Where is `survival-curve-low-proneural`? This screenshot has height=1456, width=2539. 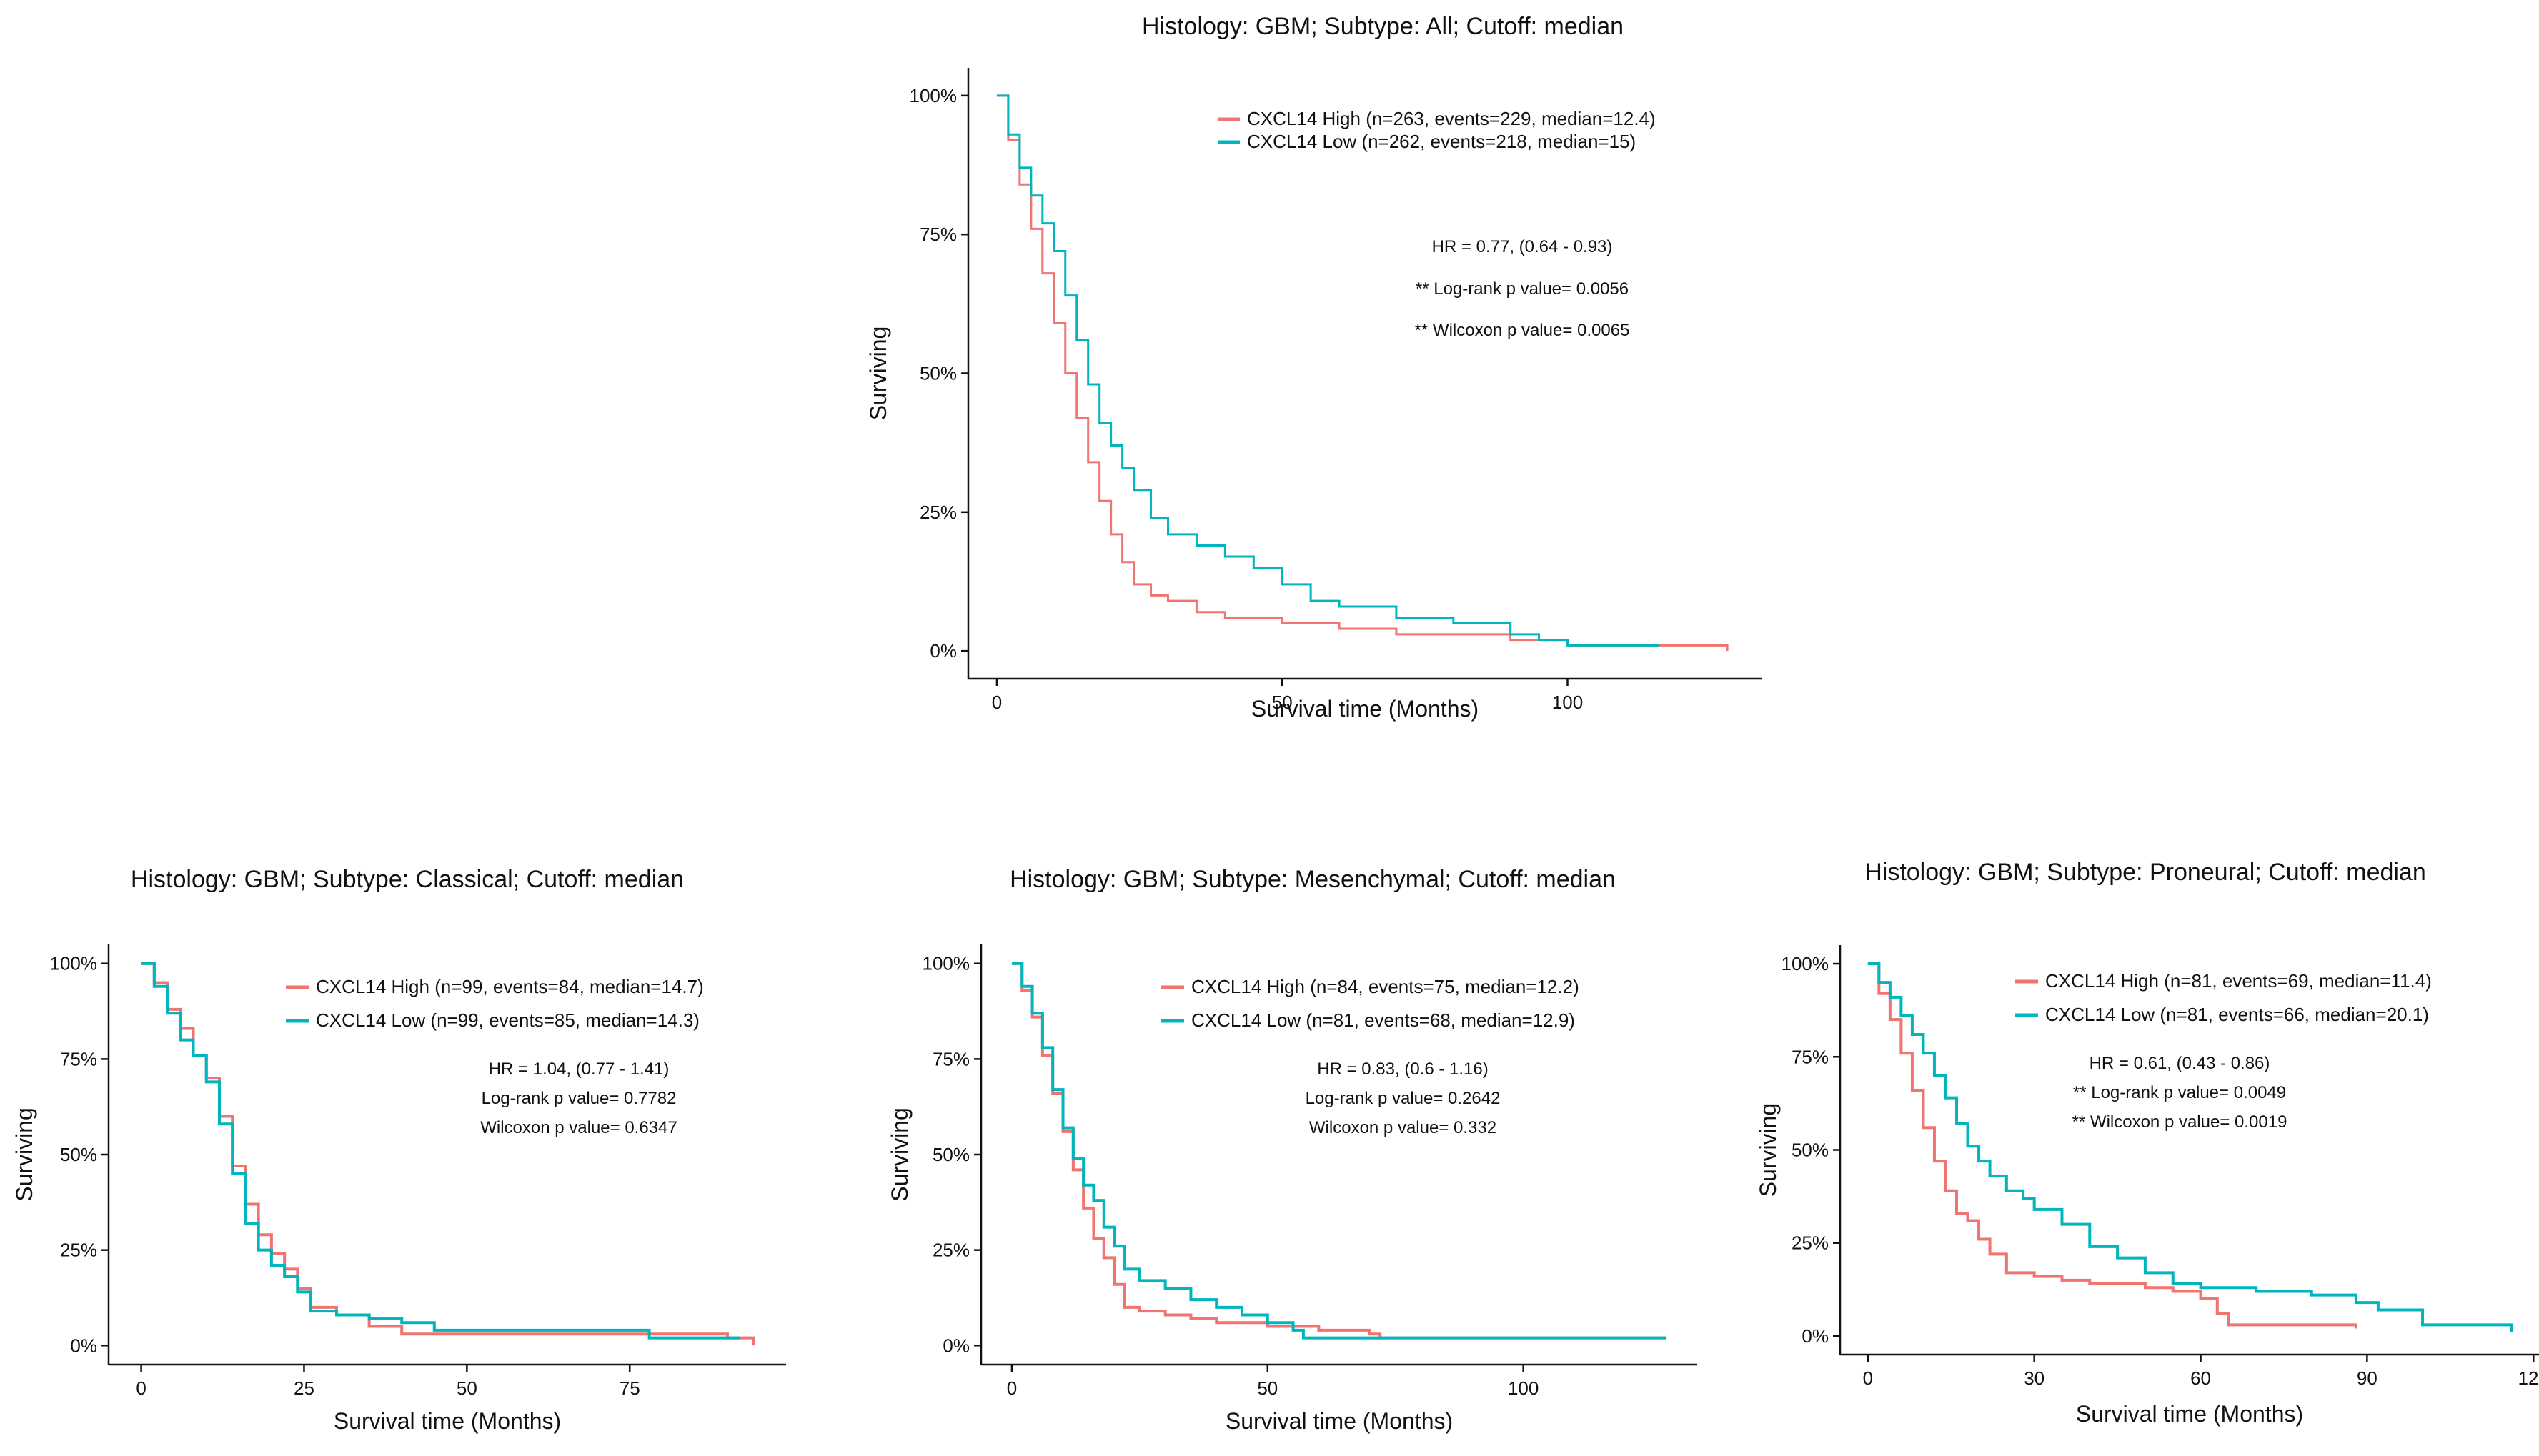 survival-curve-low-proneural is located at coordinates (2190, 1147).